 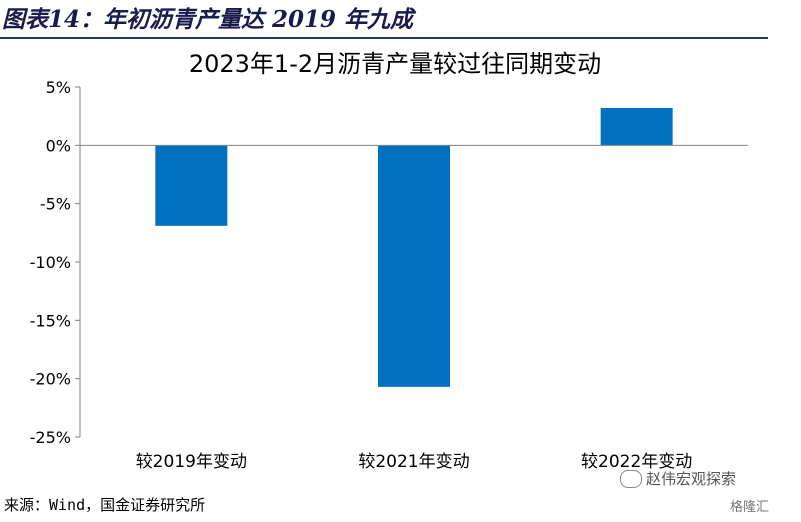 I want to click on x-tick-label: 较2022年变动, so click(x=636, y=462).